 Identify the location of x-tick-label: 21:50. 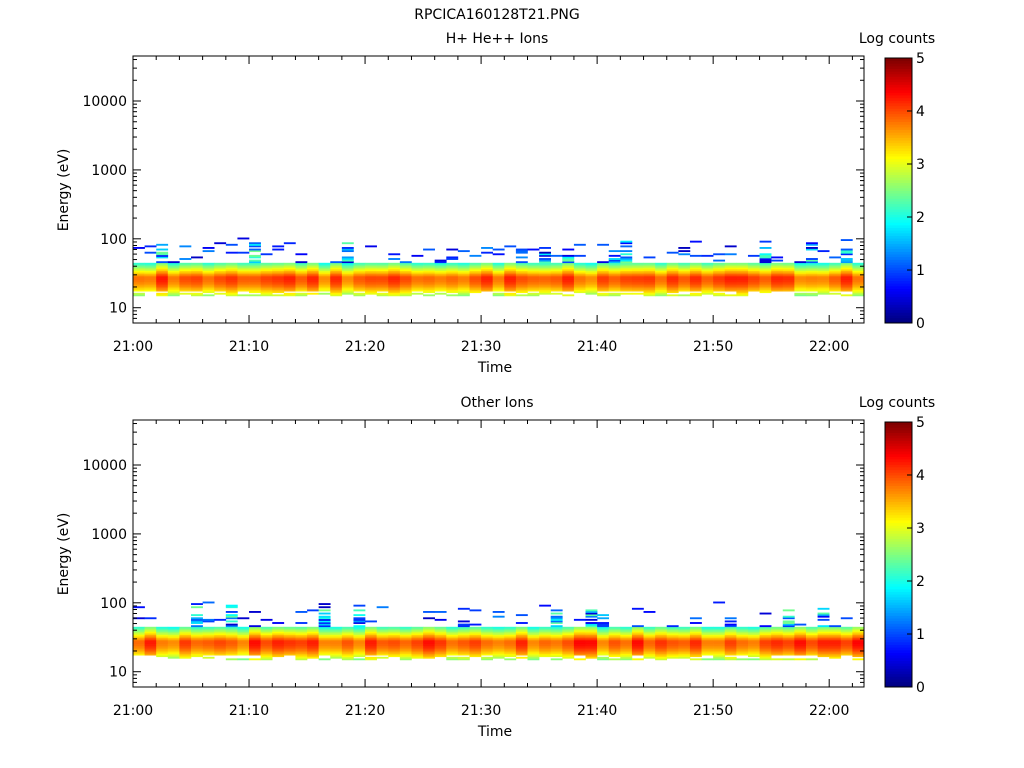
(713, 347).